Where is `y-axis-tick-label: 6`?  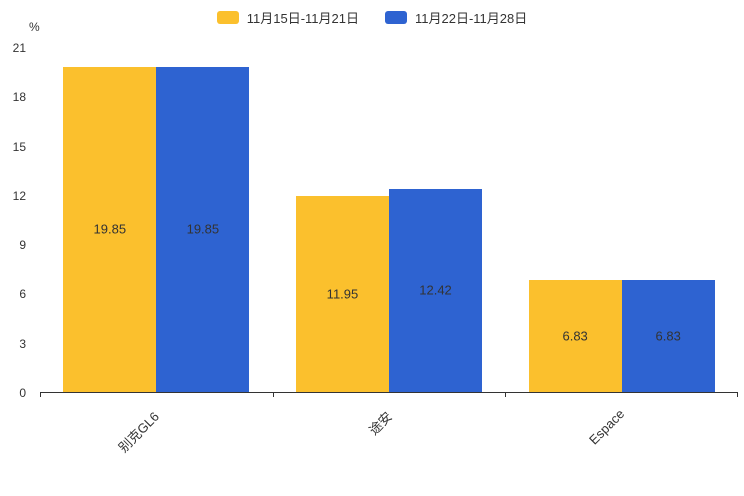 y-axis-tick-label: 6 is located at coordinates (22, 294).